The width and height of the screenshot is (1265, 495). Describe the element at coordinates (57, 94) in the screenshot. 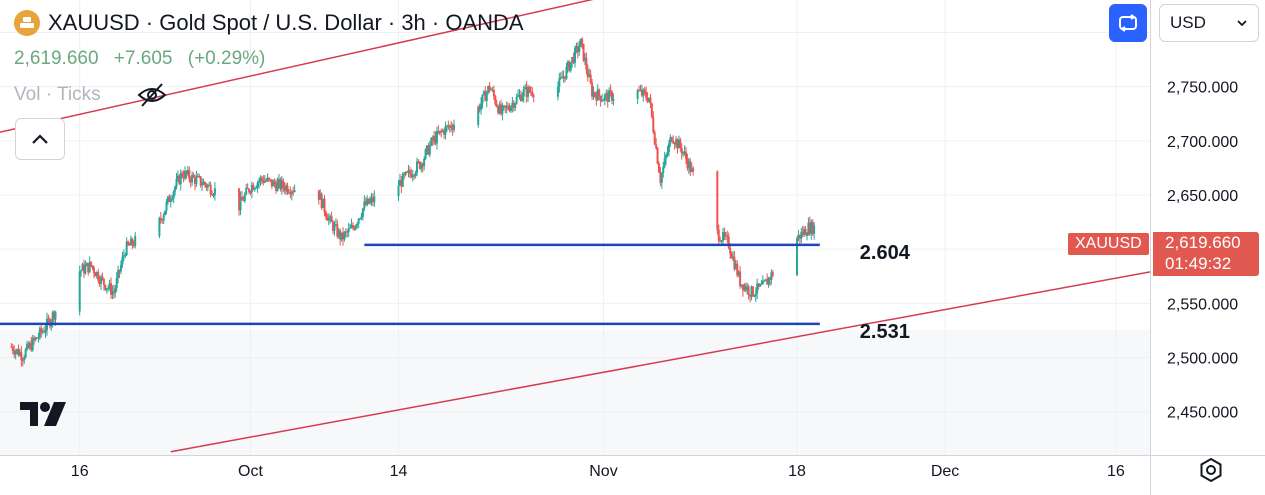

I see `volume-indicator-label: Vol · Ticks` at that location.